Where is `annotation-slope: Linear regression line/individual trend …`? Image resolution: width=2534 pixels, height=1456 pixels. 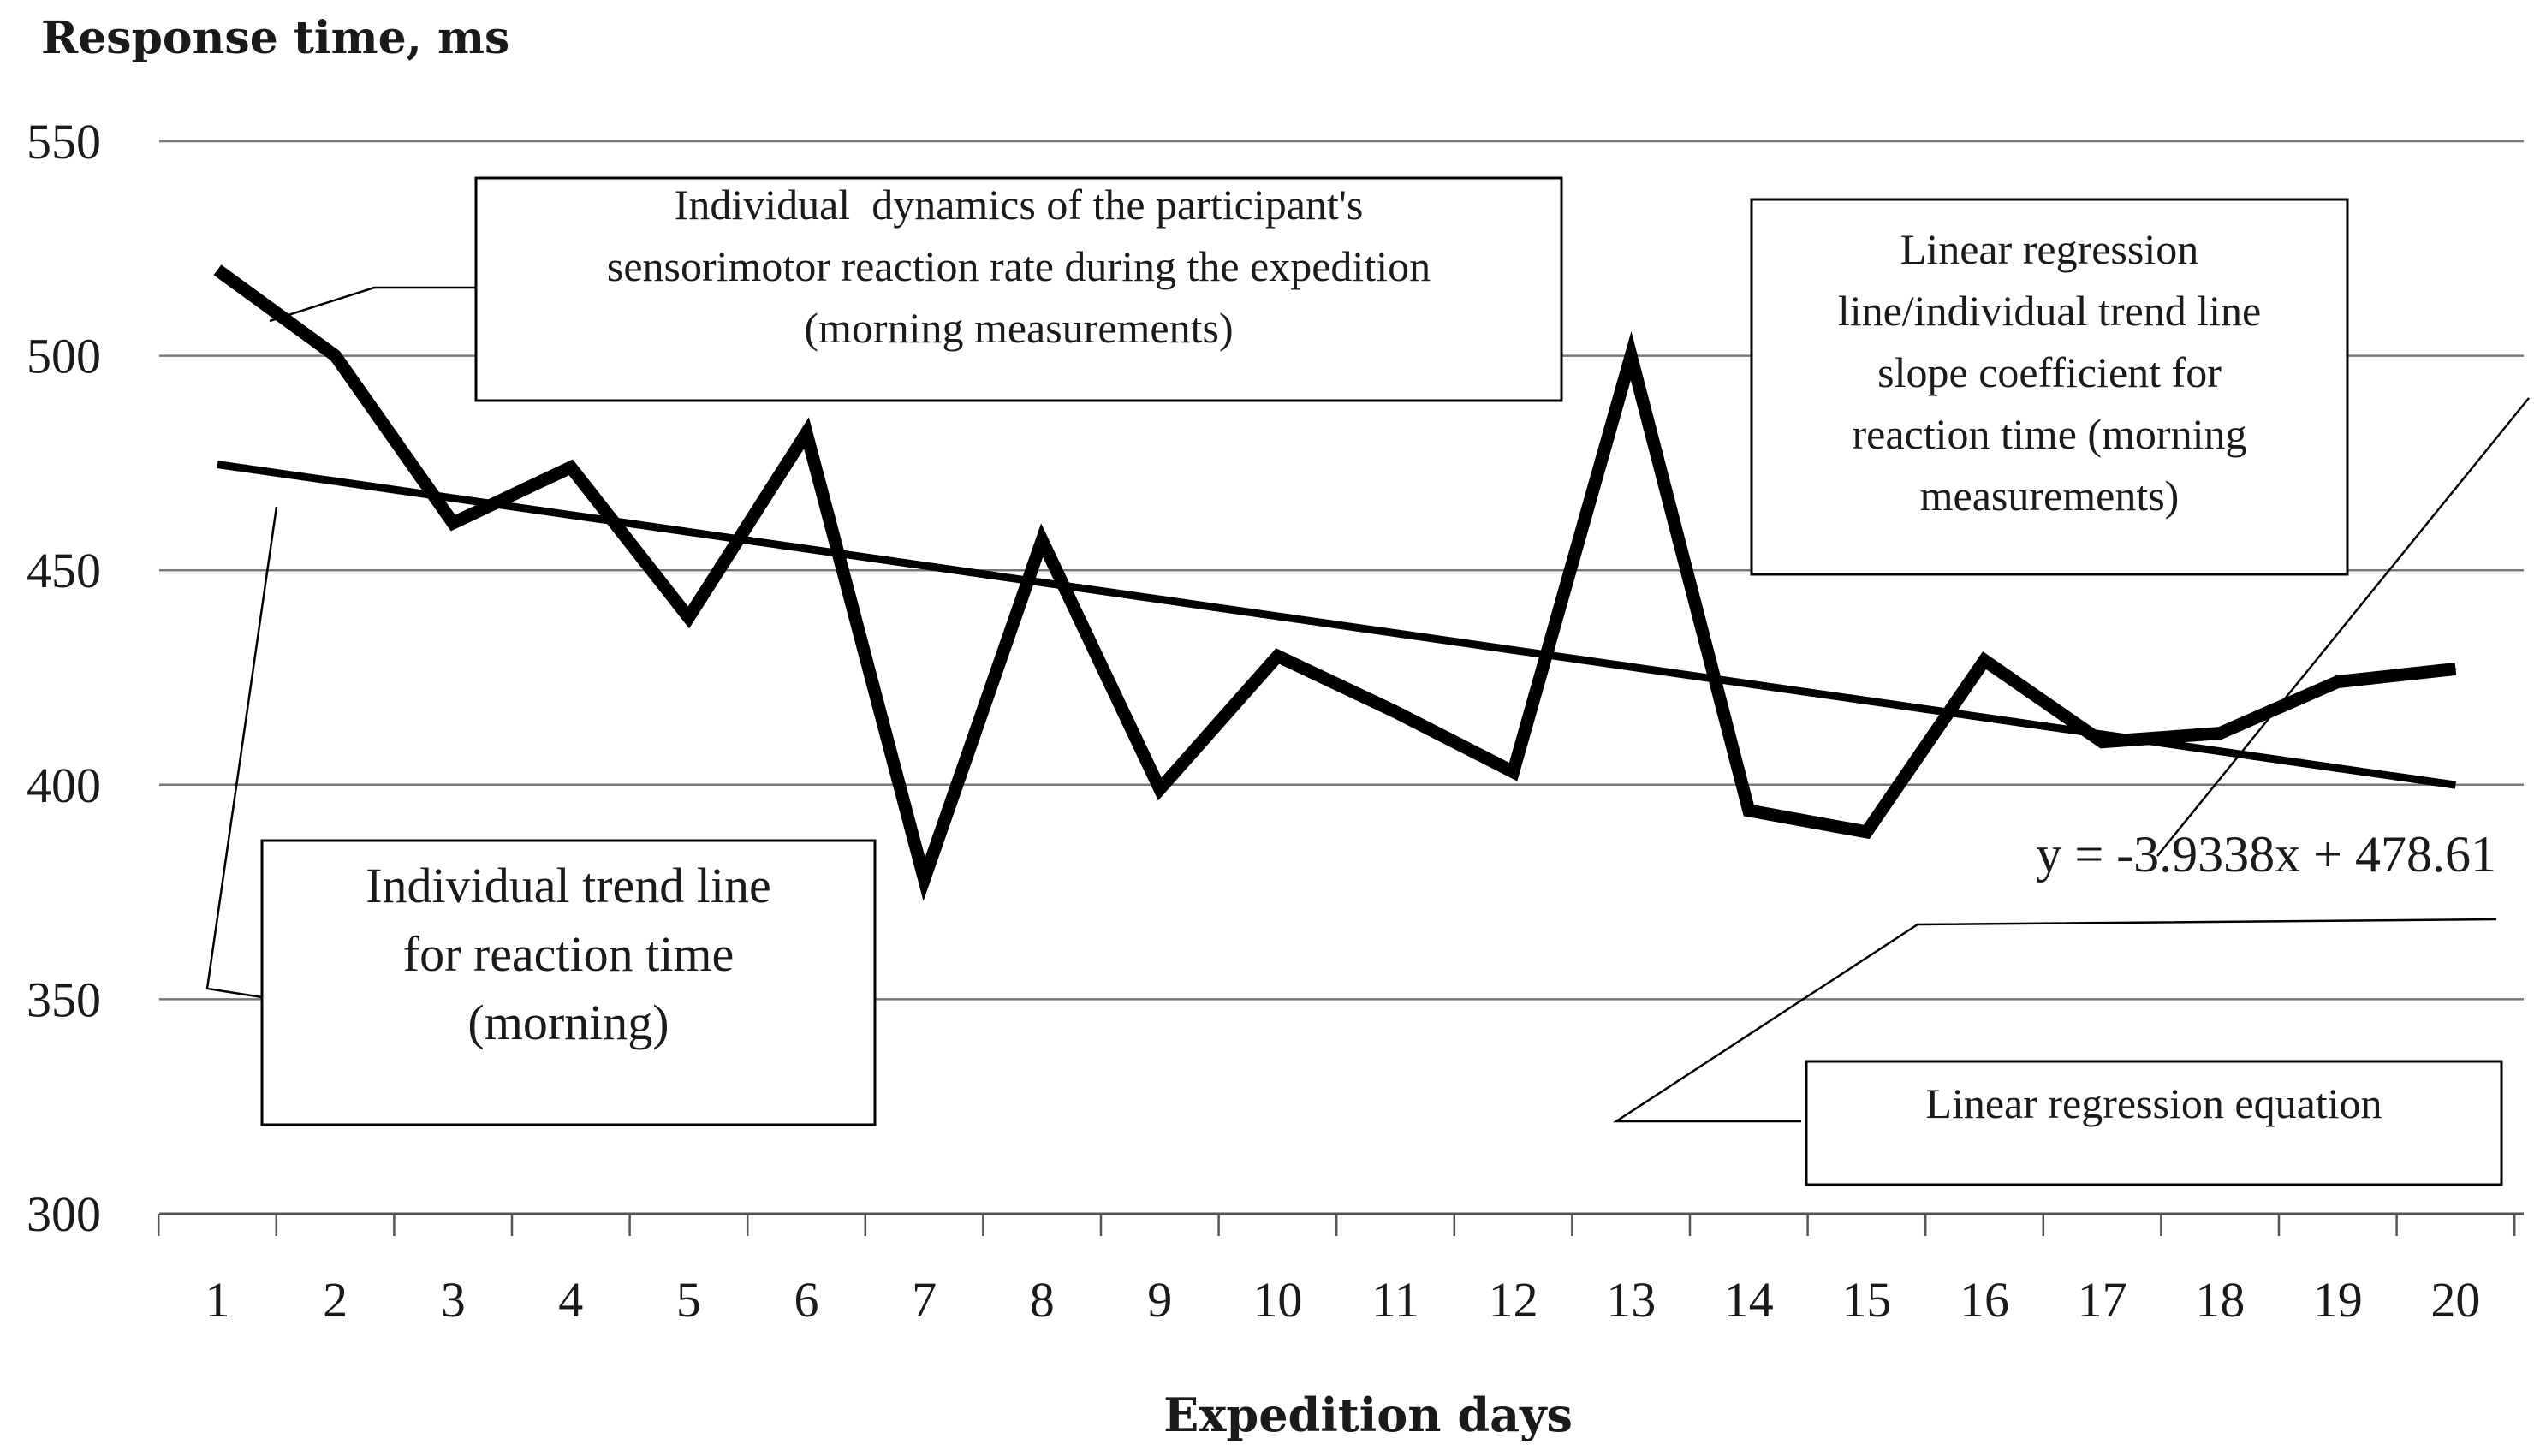
annotation-slope: Linear regression line/individual trend … is located at coordinates (2049, 387).